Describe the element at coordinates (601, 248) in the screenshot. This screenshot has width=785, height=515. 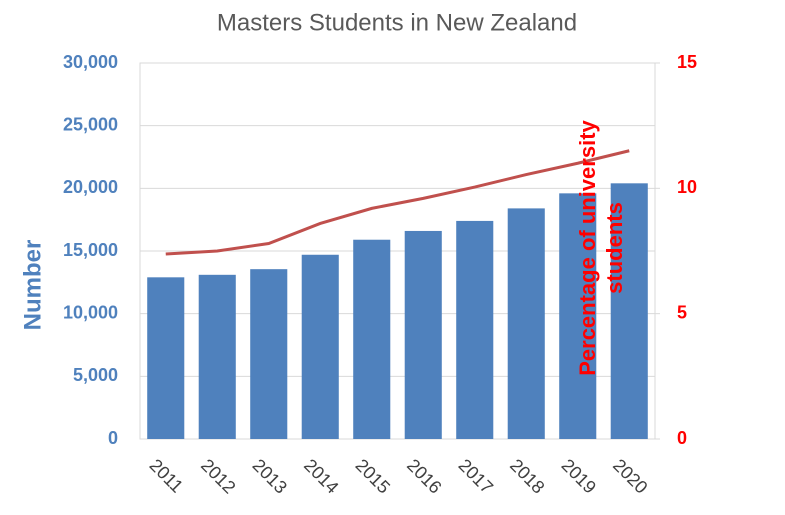
I see `y2-axis-title: Percentage of university students` at that location.